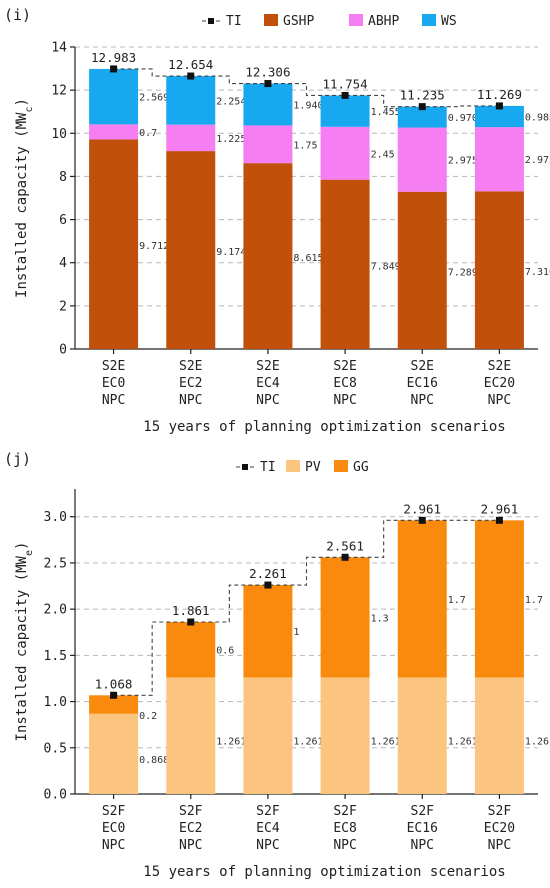  Describe the element at coordinates (148, 716) in the screenshot. I see `bar-value-label: 0.2` at that location.